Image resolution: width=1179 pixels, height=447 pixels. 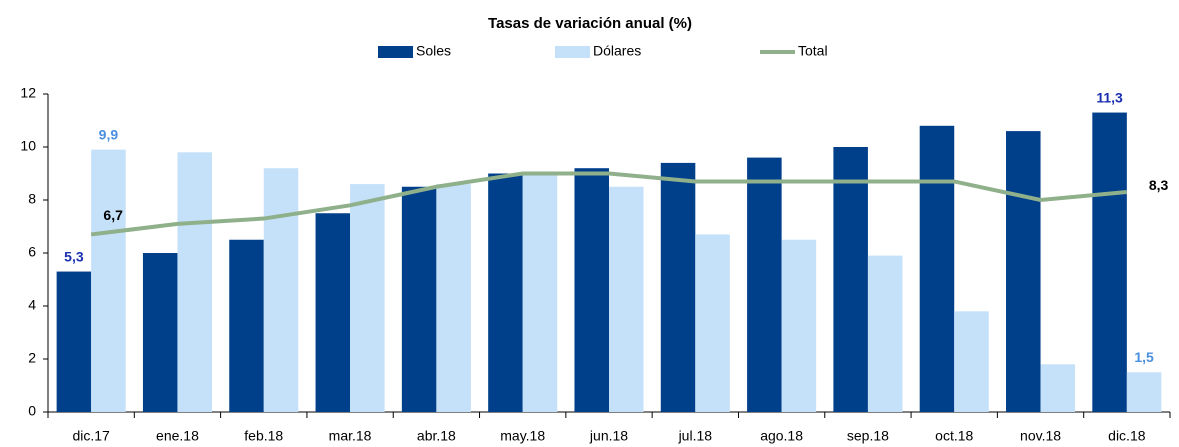 I want to click on y-tick-label: 10, so click(x=28, y=146).